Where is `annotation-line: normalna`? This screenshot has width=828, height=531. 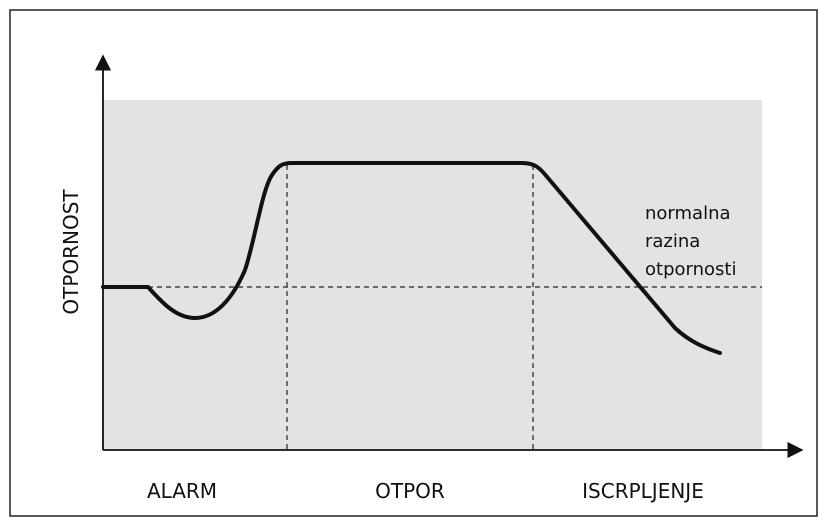 annotation-line: normalna is located at coordinates (688, 213).